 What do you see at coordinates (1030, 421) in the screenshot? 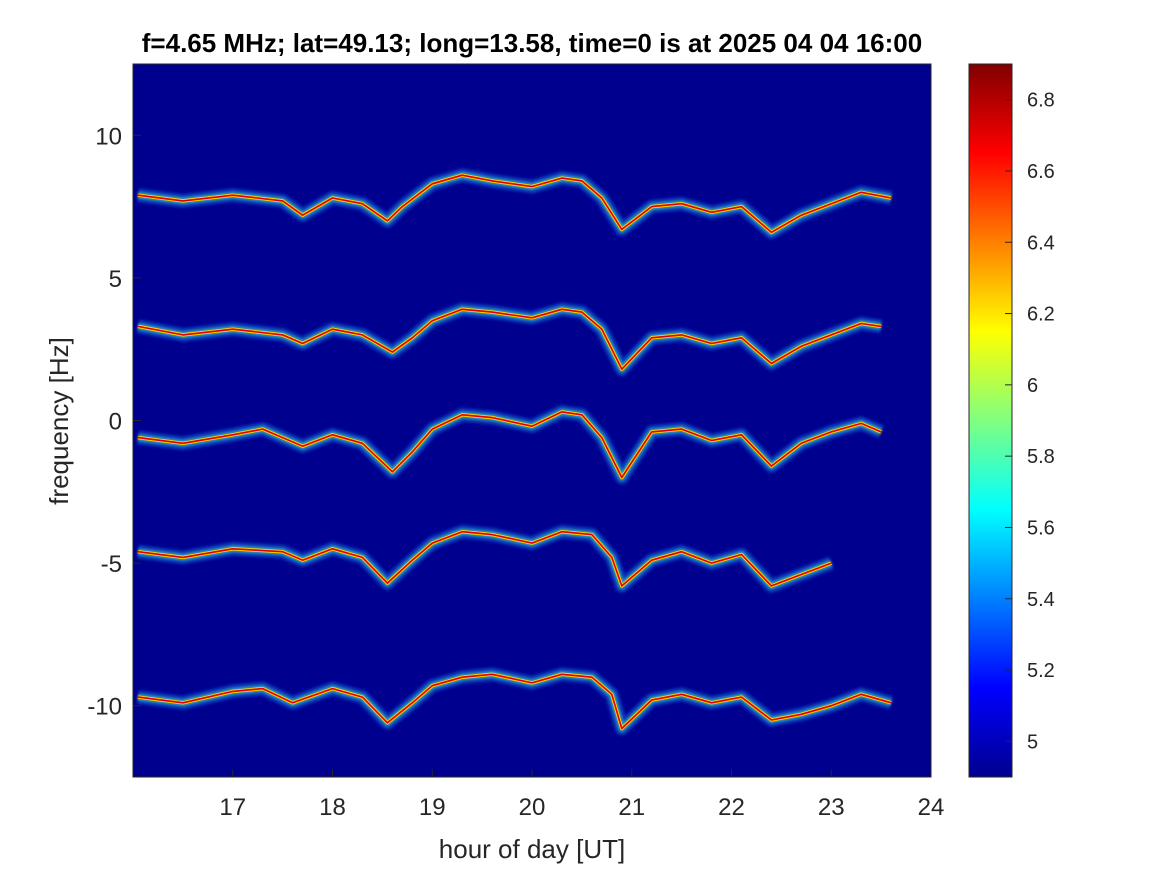
I see `colorbar-axis: 6.8 6.6 6.4 6.2 6 5.8 5.6 5.4 5.2 5` at bounding box center [1030, 421].